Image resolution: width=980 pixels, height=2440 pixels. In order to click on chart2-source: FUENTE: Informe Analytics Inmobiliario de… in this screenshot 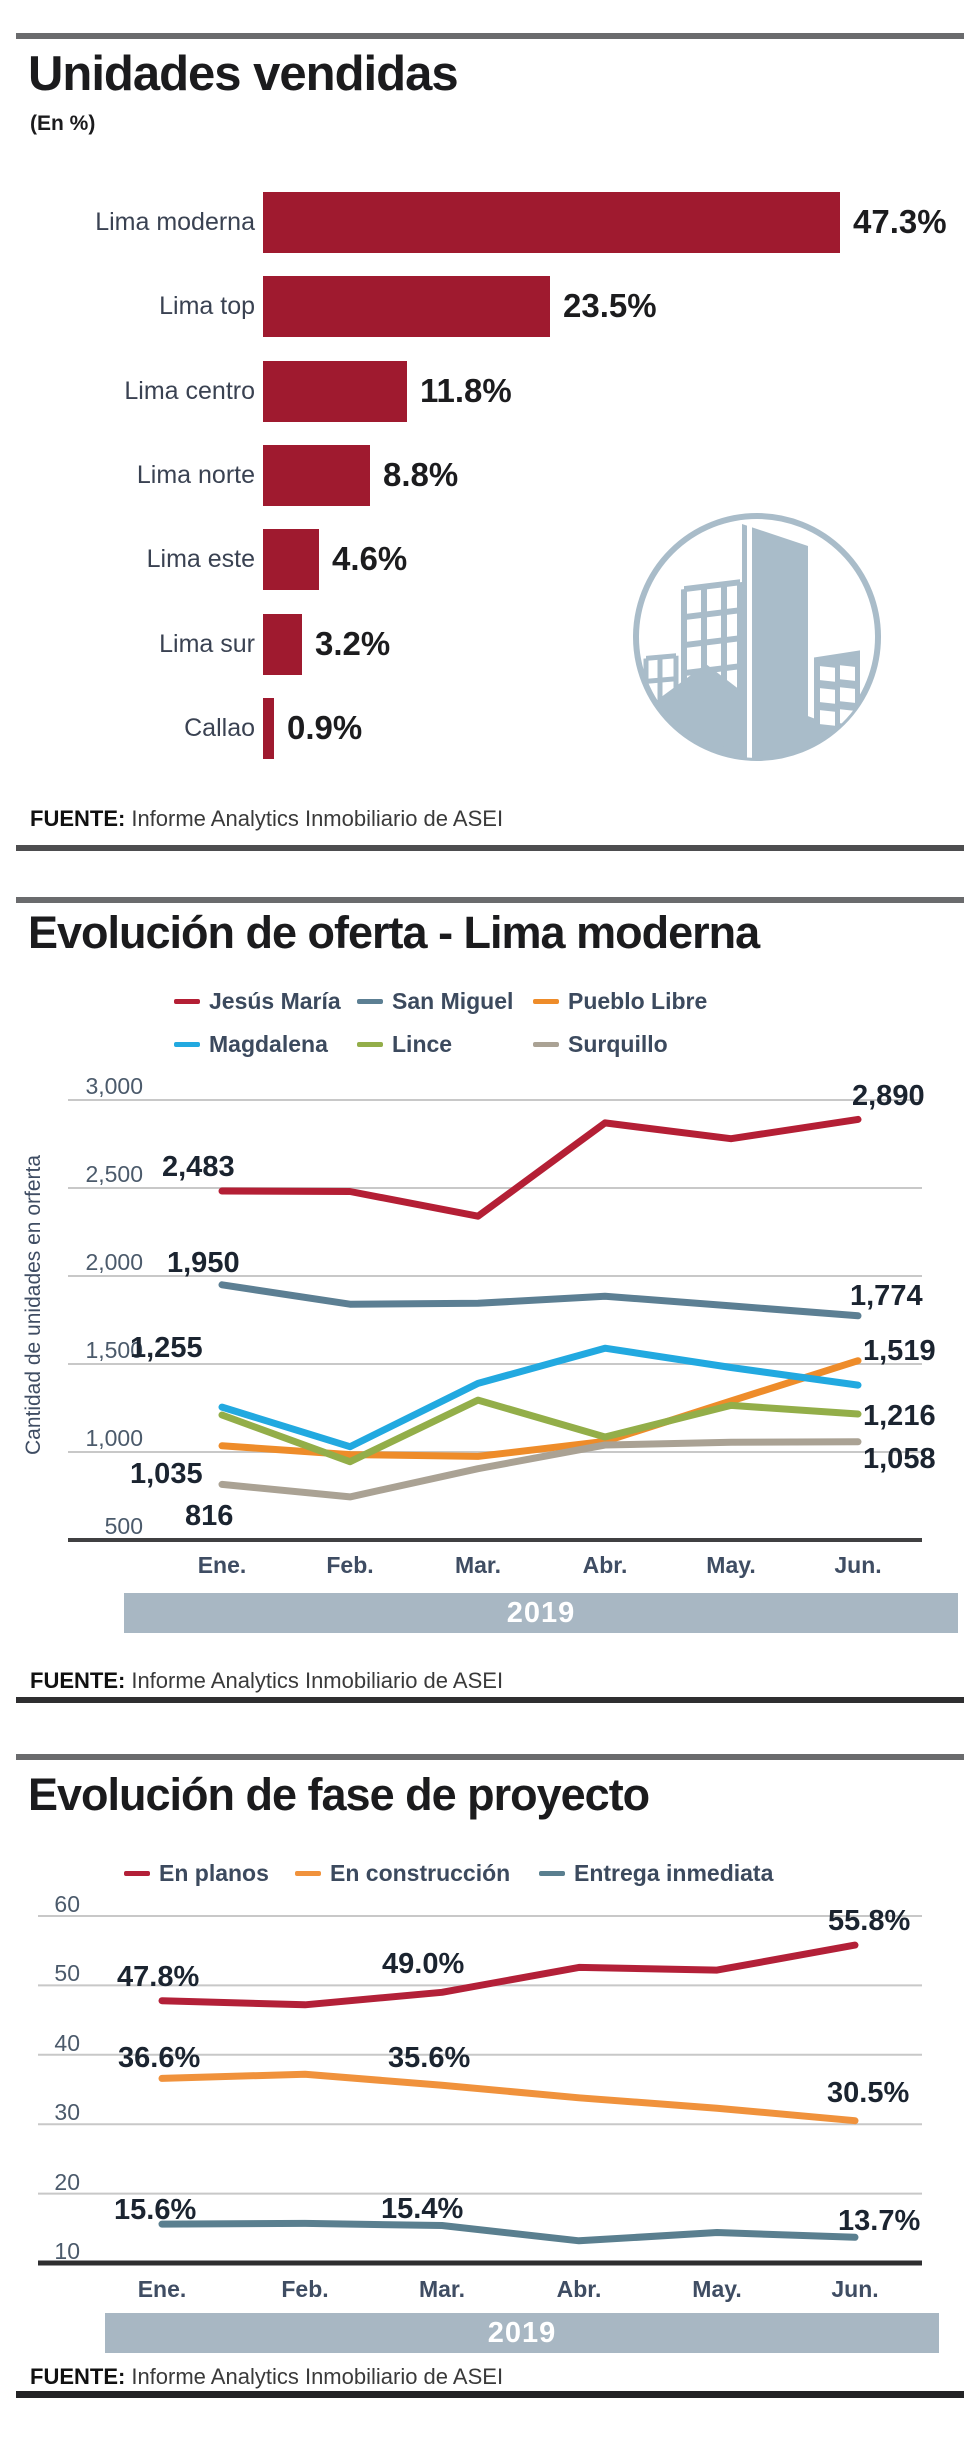, I will do `click(266, 1681)`.